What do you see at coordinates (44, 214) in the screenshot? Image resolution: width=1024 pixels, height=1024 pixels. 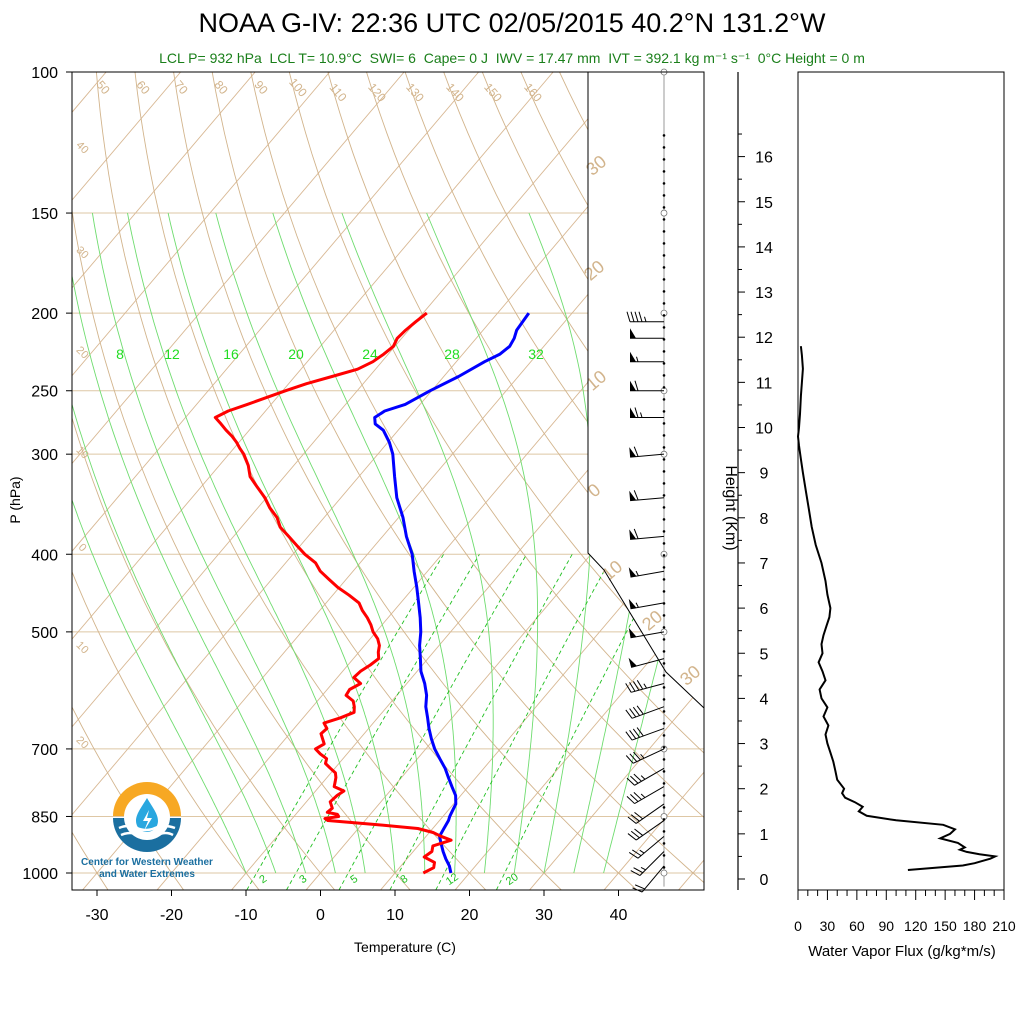 I see `pressure-tick-label: 150` at bounding box center [44, 214].